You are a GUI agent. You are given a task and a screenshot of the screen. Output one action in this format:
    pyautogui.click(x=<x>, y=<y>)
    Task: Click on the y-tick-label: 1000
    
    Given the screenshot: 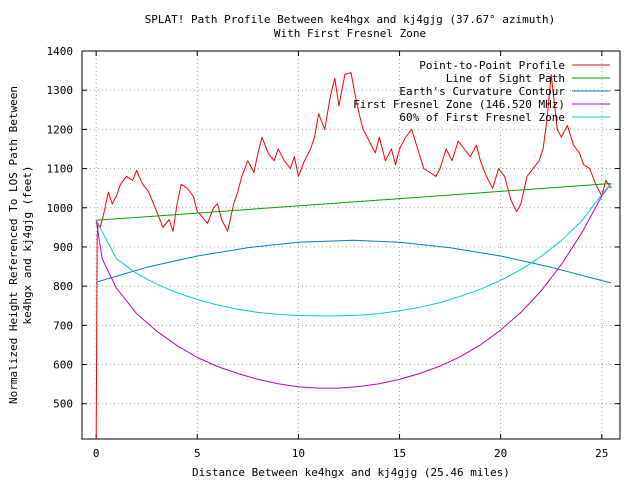 What is the action you would take?
    pyautogui.click(x=60, y=208)
    